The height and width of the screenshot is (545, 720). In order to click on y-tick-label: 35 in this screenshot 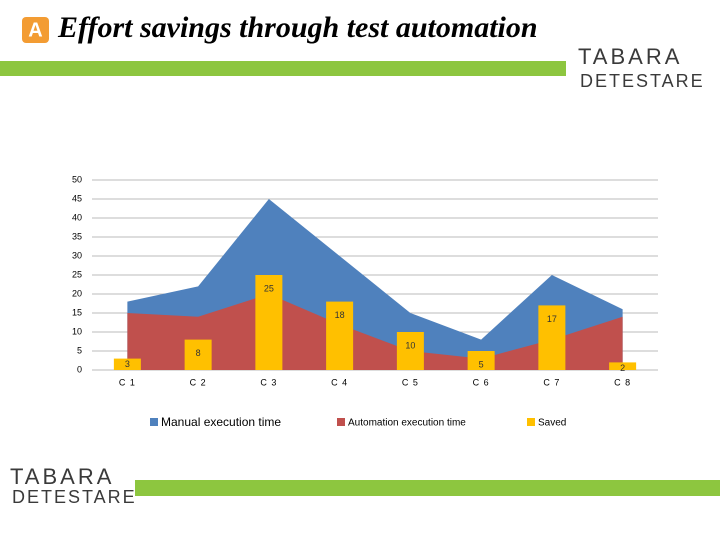, I will do `click(77, 236)`.